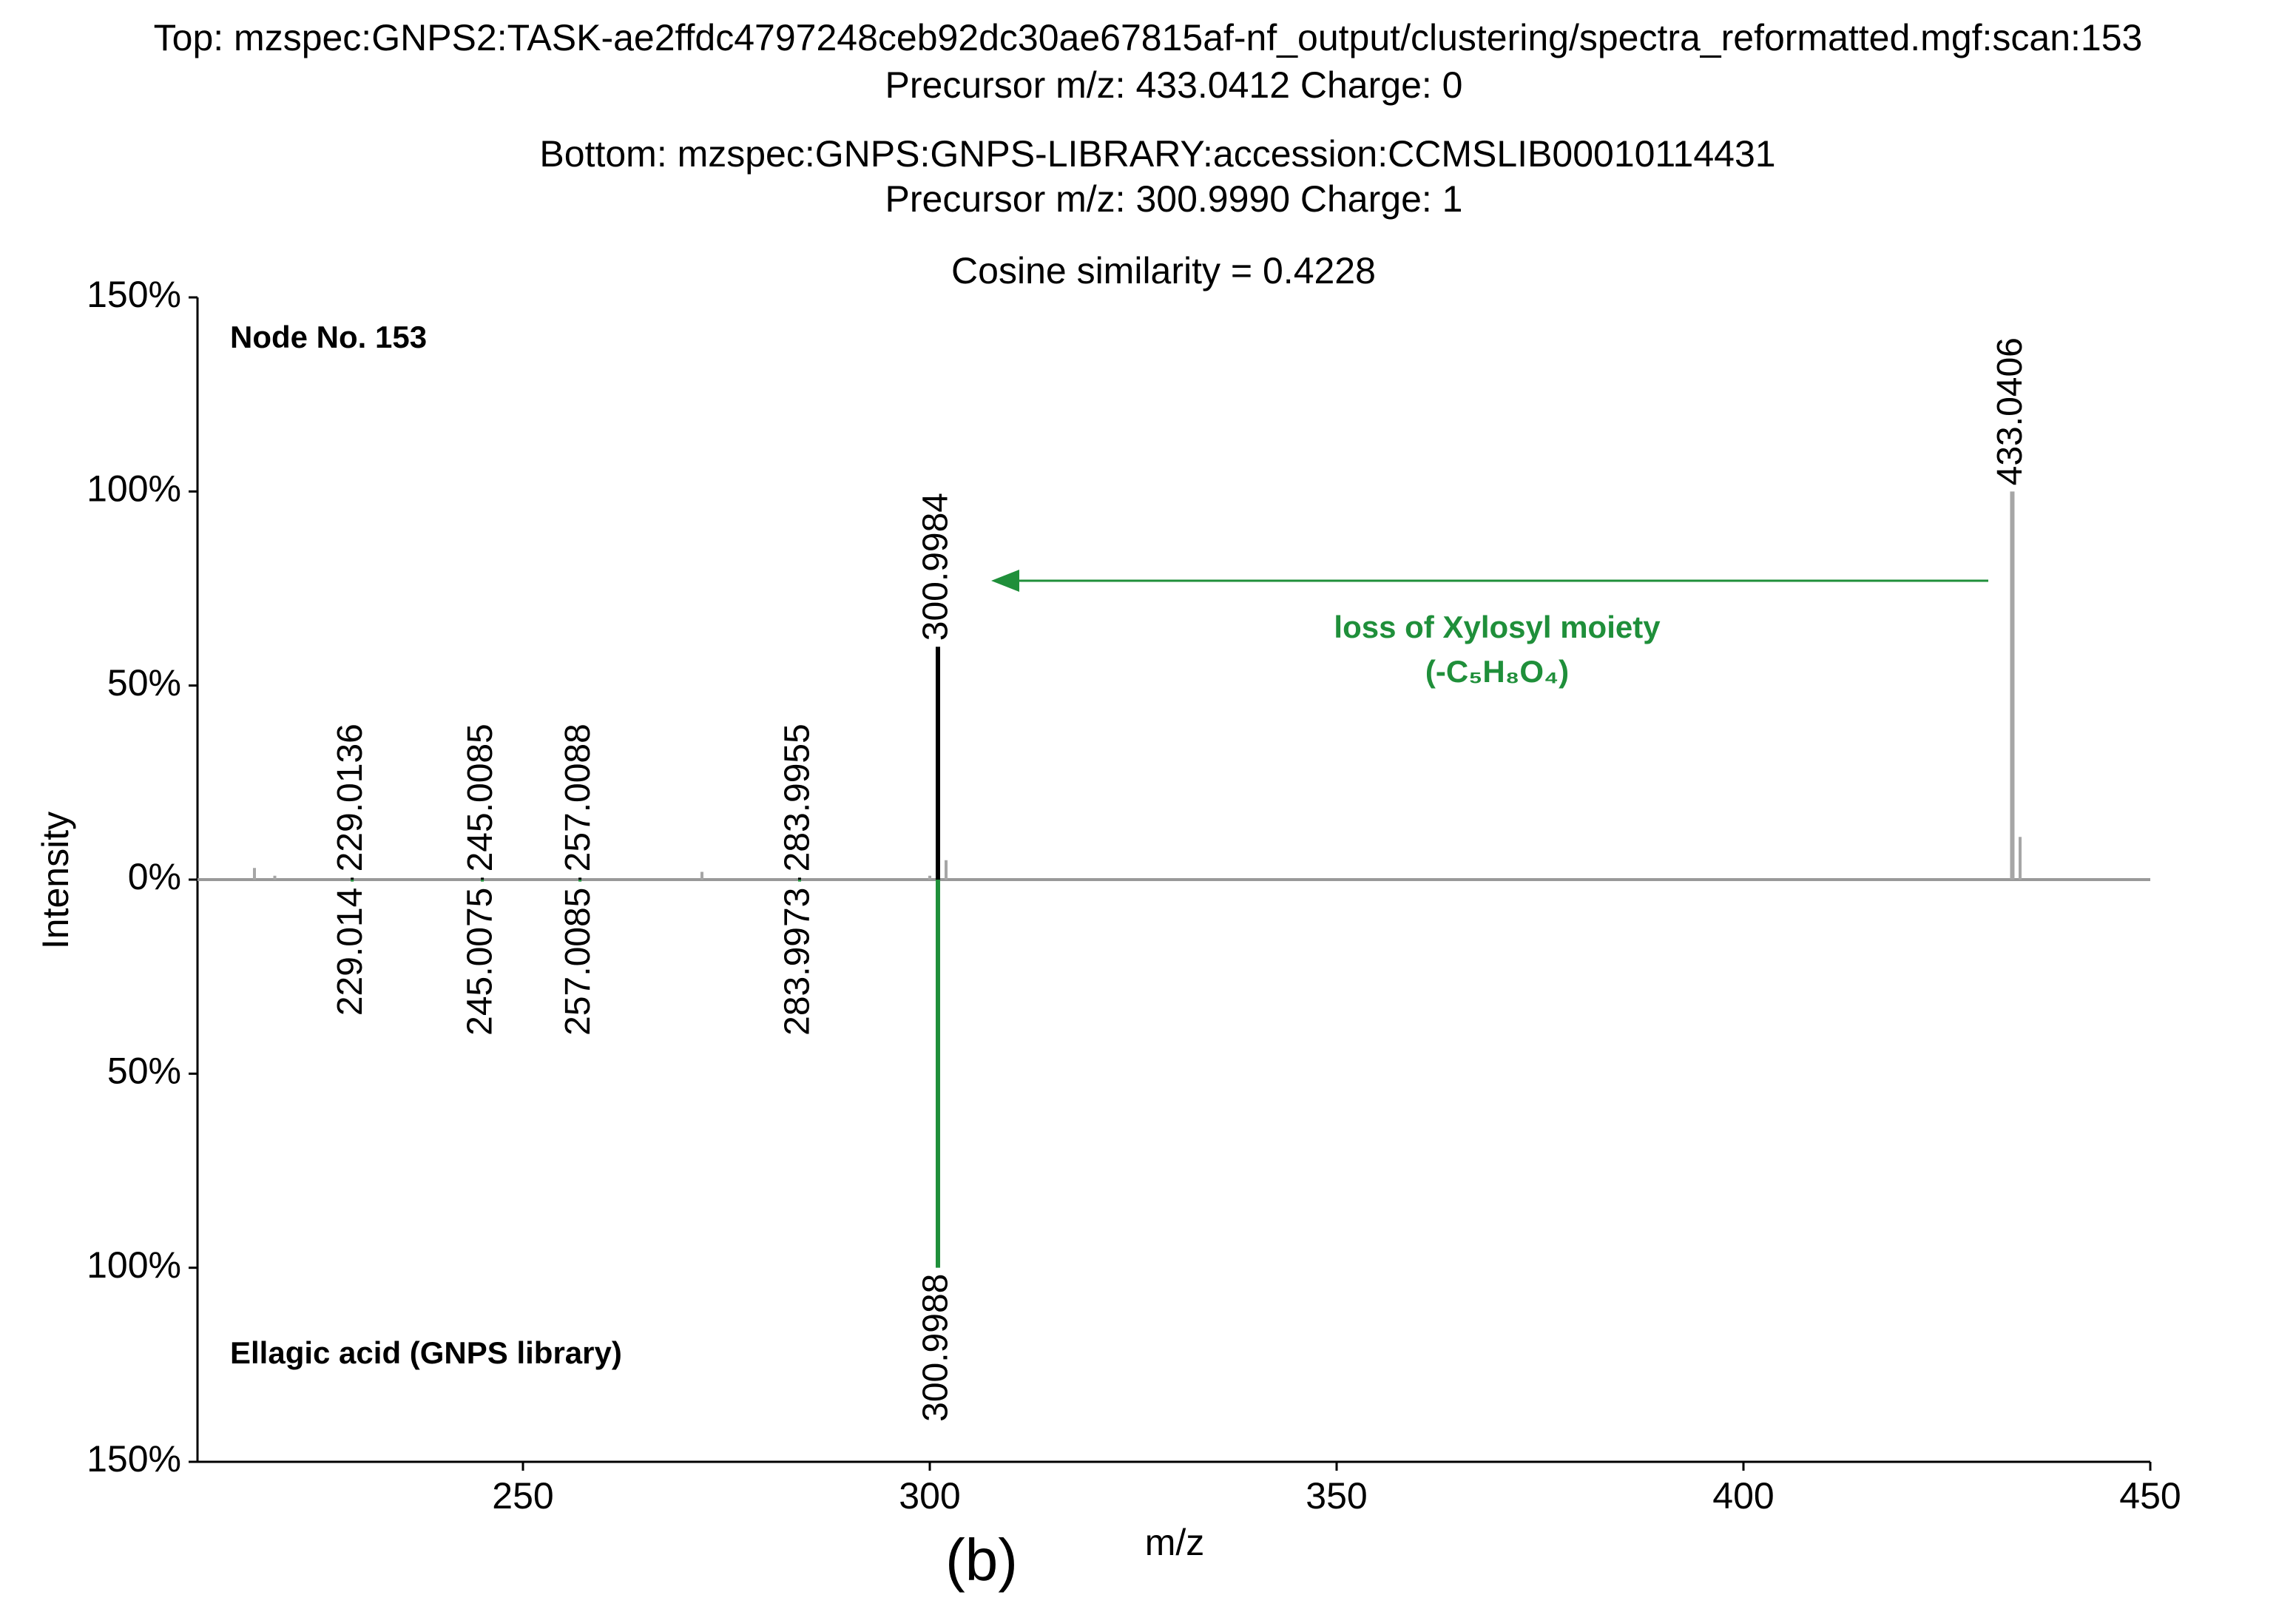 This screenshot has height=1612, width=2296. Describe the element at coordinates (578, 962) in the screenshot. I see `peak-label: 257.0085` at that location.